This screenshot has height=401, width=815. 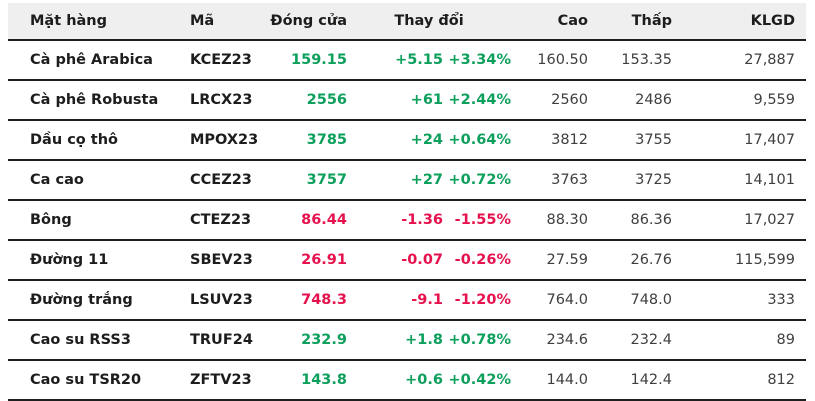 What do you see at coordinates (214, 180) in the screenshot?
I see `commodity-code: CCEZ23` at bounding box center [214, 180].